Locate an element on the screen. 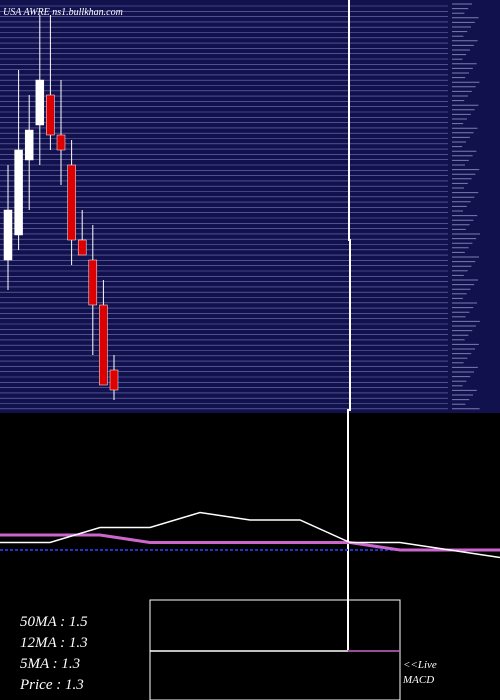 This screenshot has height=700, width=500. cursor-line is located at coordinates (349, 325).